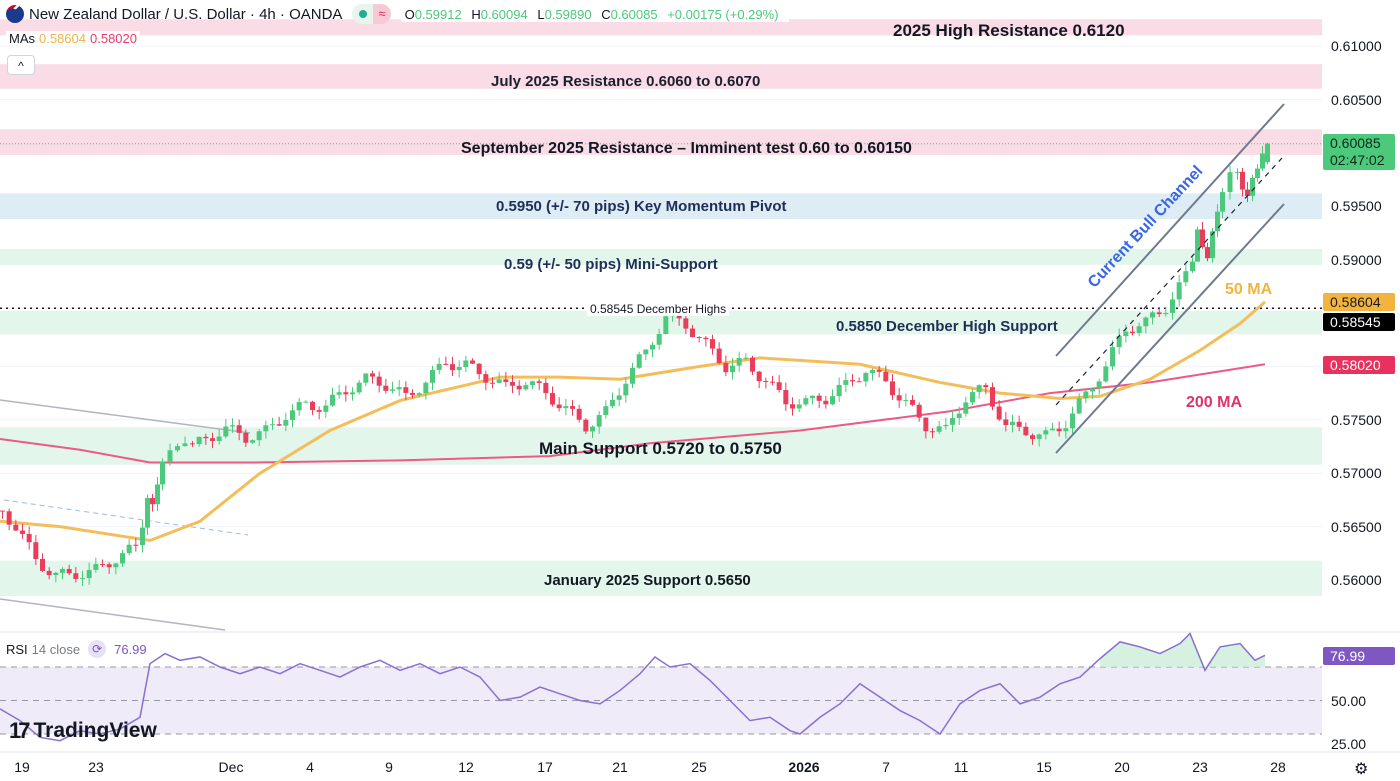 The width and height of the screenshot is (1400, 781). I want to click on rsi-value-tag: 76.99, so click(1359, 656).